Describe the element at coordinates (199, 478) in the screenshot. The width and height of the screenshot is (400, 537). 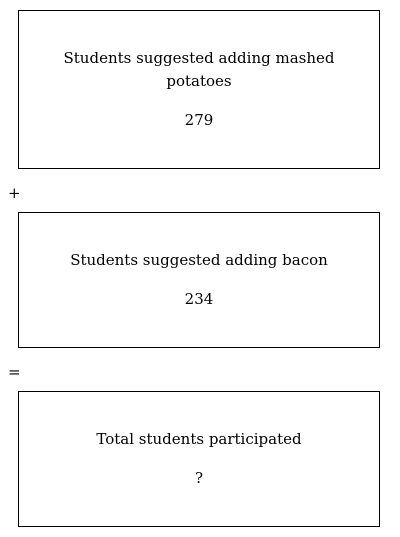
I see `box-value: ?` at that location.